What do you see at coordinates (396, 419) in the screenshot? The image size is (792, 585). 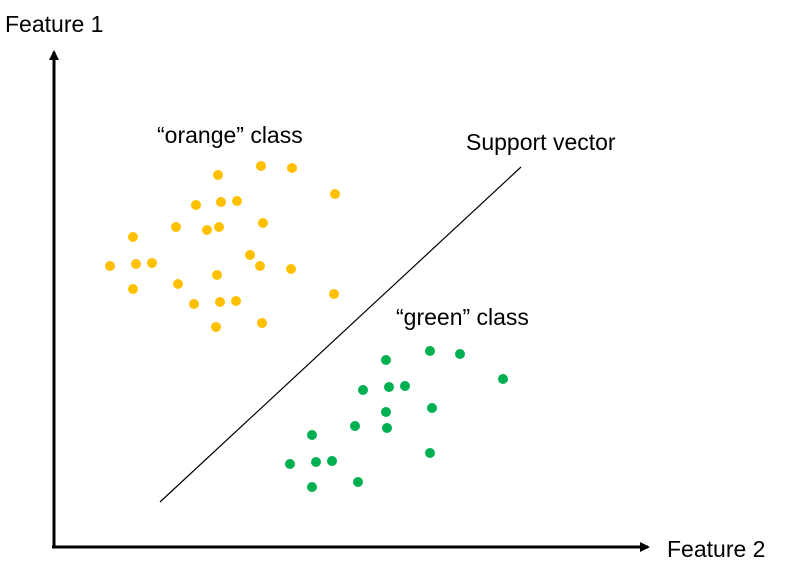 I see `green-class-points` at bounding box center [396, 419].